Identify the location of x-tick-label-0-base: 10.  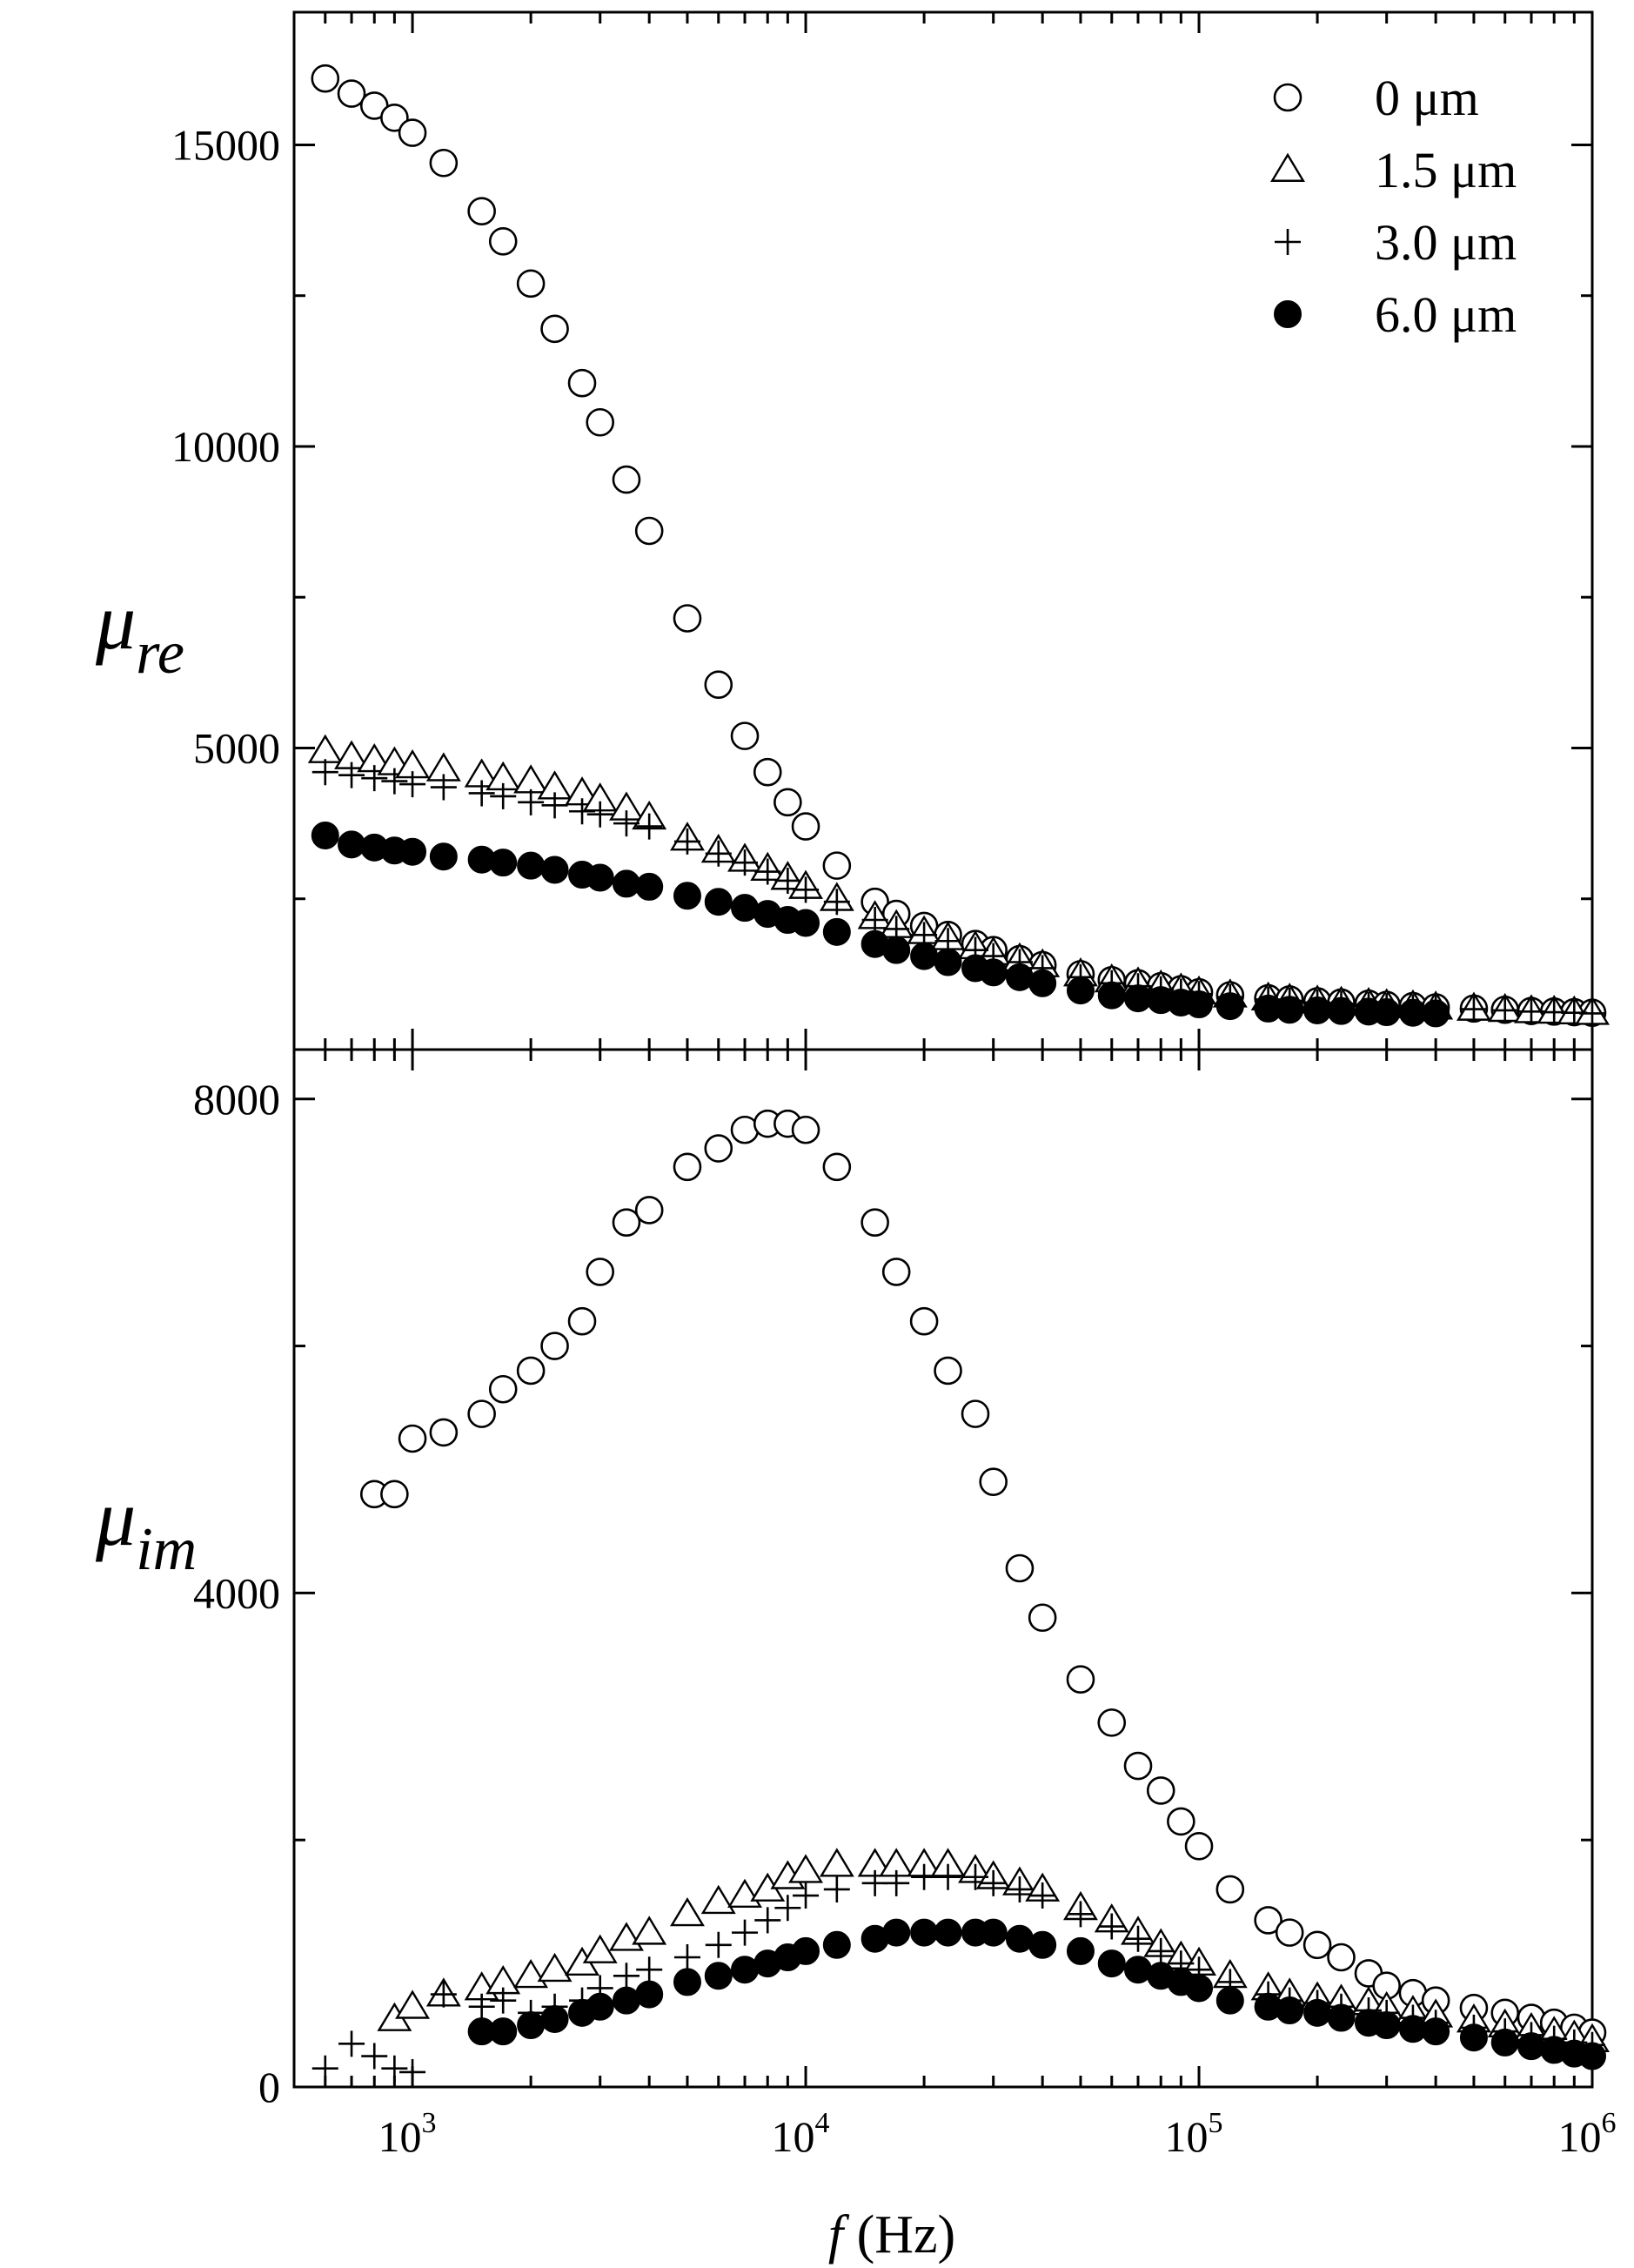
(400, 2136).